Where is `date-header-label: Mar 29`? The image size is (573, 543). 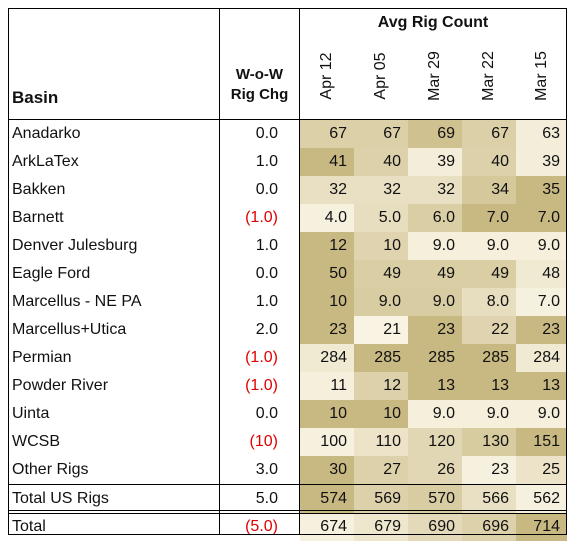 date-header-label: Mar 29 is located at coordinates (434, 76).